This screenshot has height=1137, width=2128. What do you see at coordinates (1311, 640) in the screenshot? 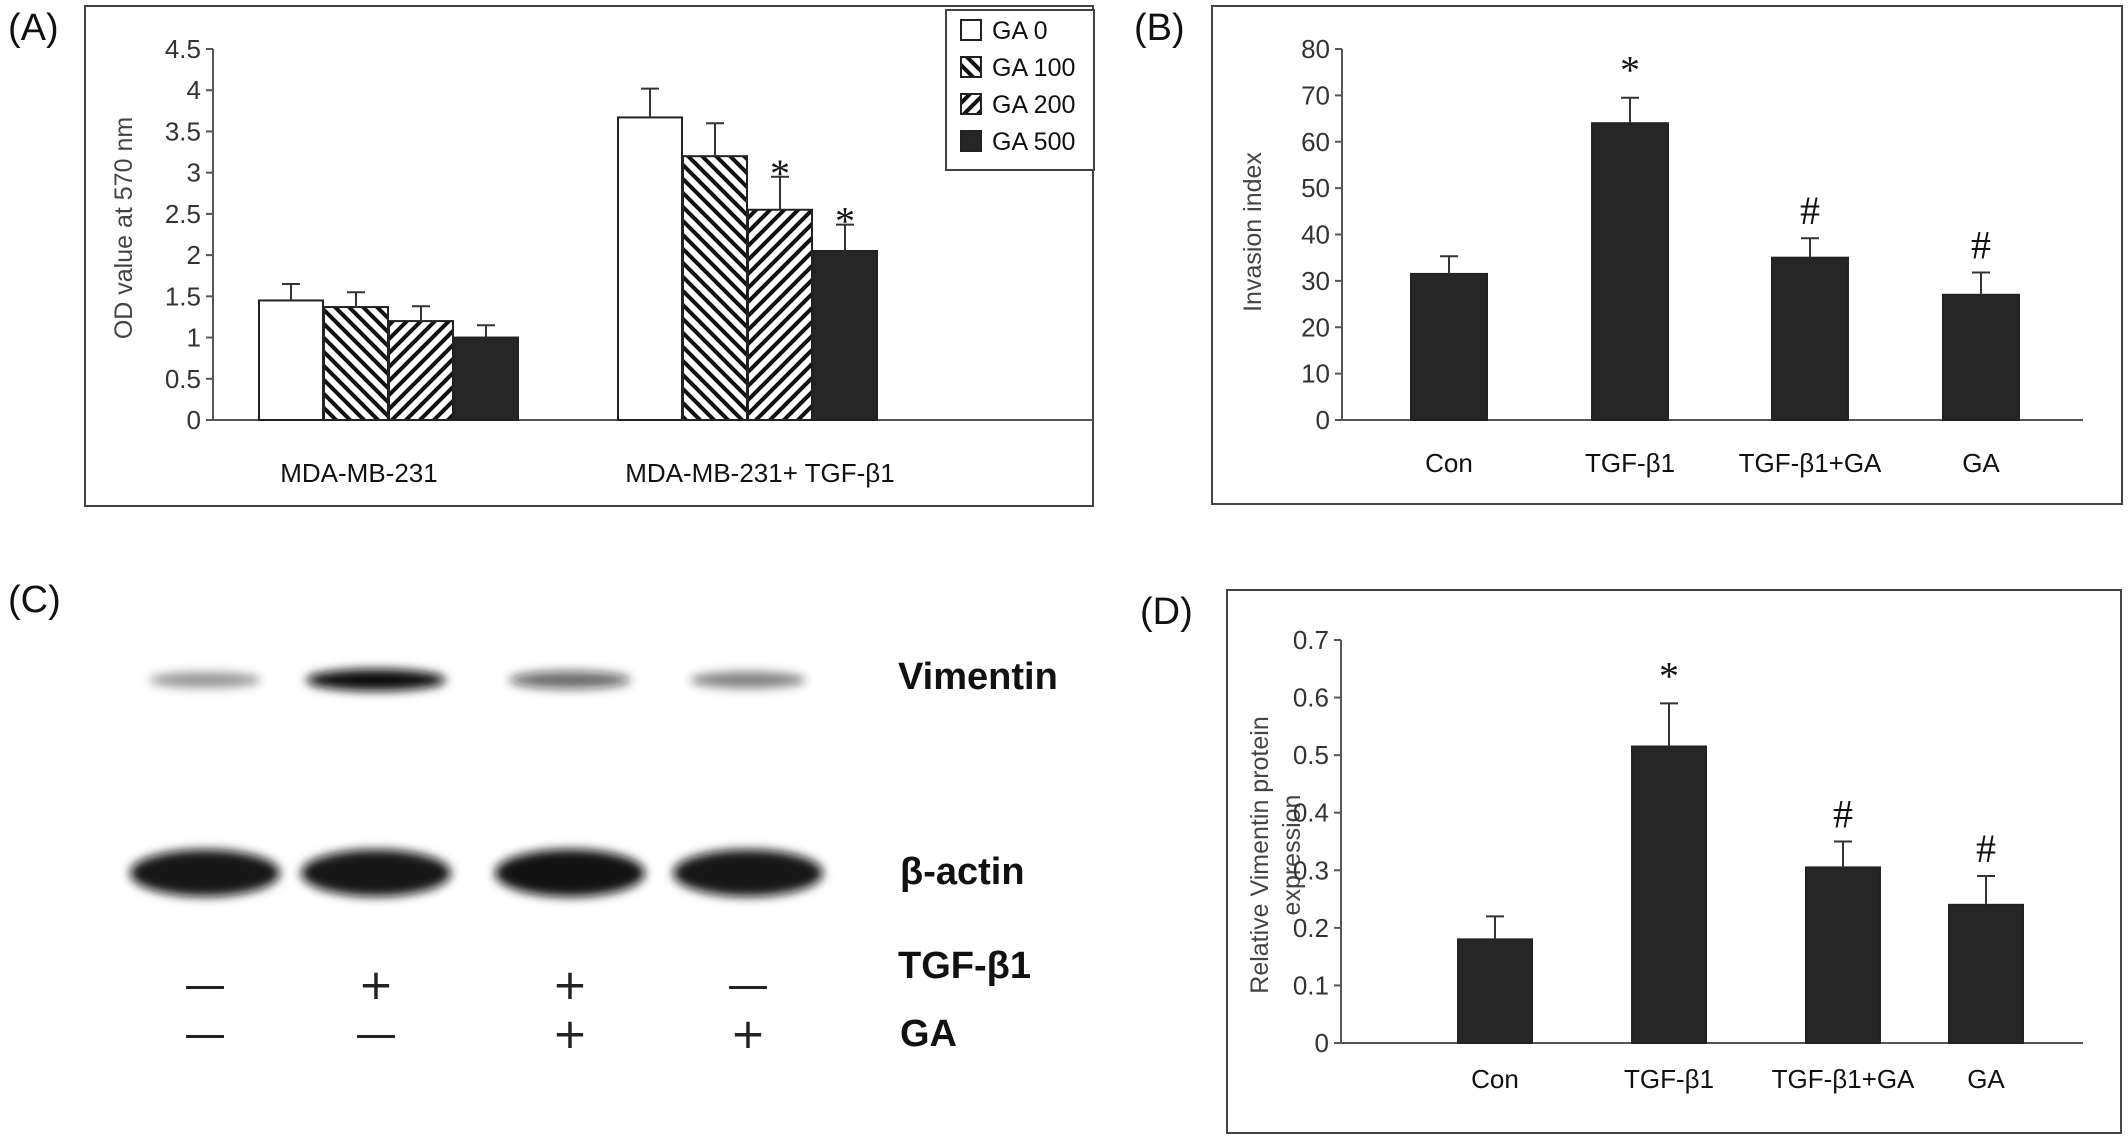
I see `panel-d-tick-label: 0.7` at bounding box center [1311, 640].